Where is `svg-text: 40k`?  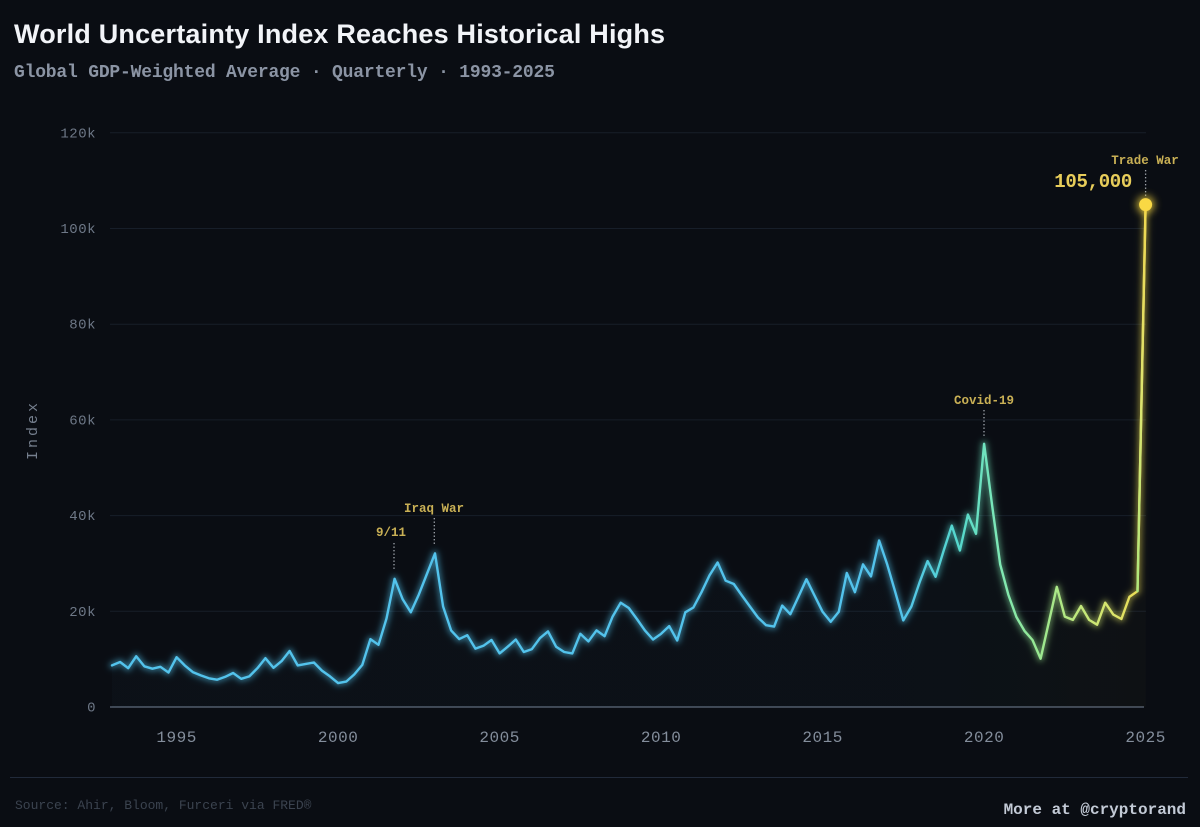 svg-text: 40k is located at coordinates (82, 517).